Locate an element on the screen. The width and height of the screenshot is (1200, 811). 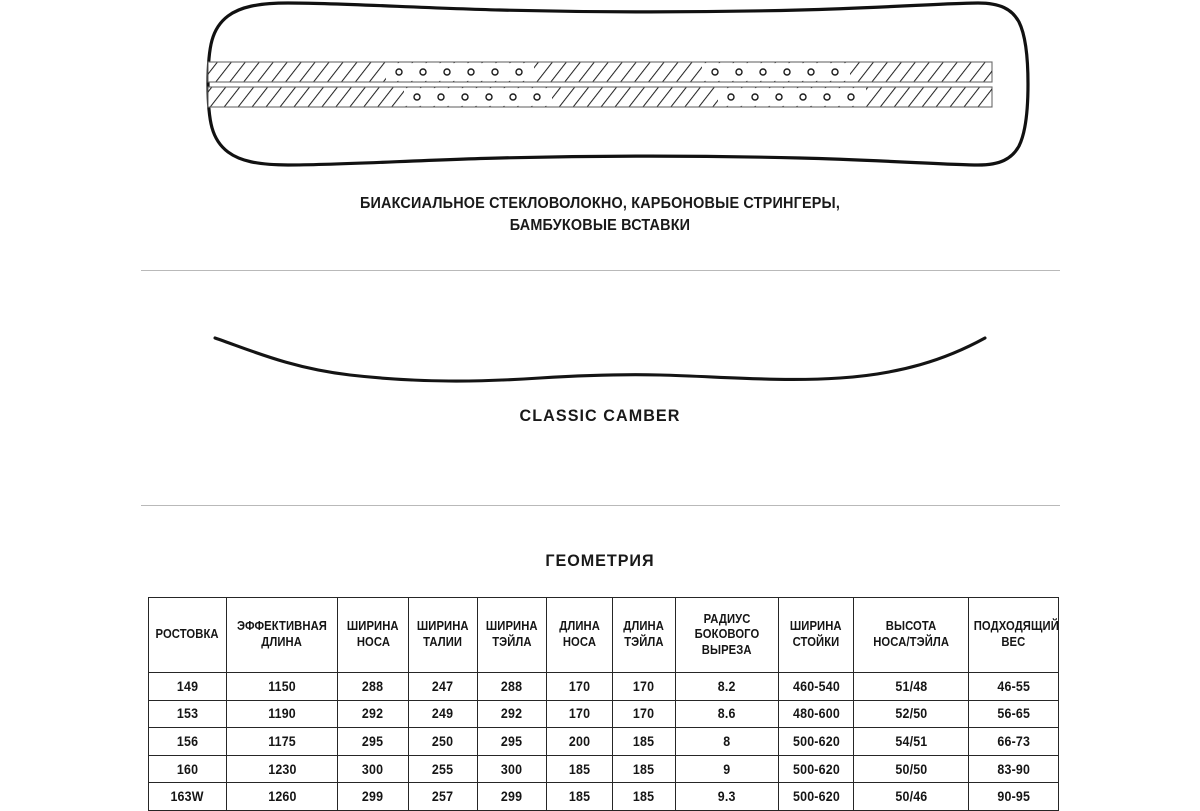
board-outline is located at coordinates (618, 84).